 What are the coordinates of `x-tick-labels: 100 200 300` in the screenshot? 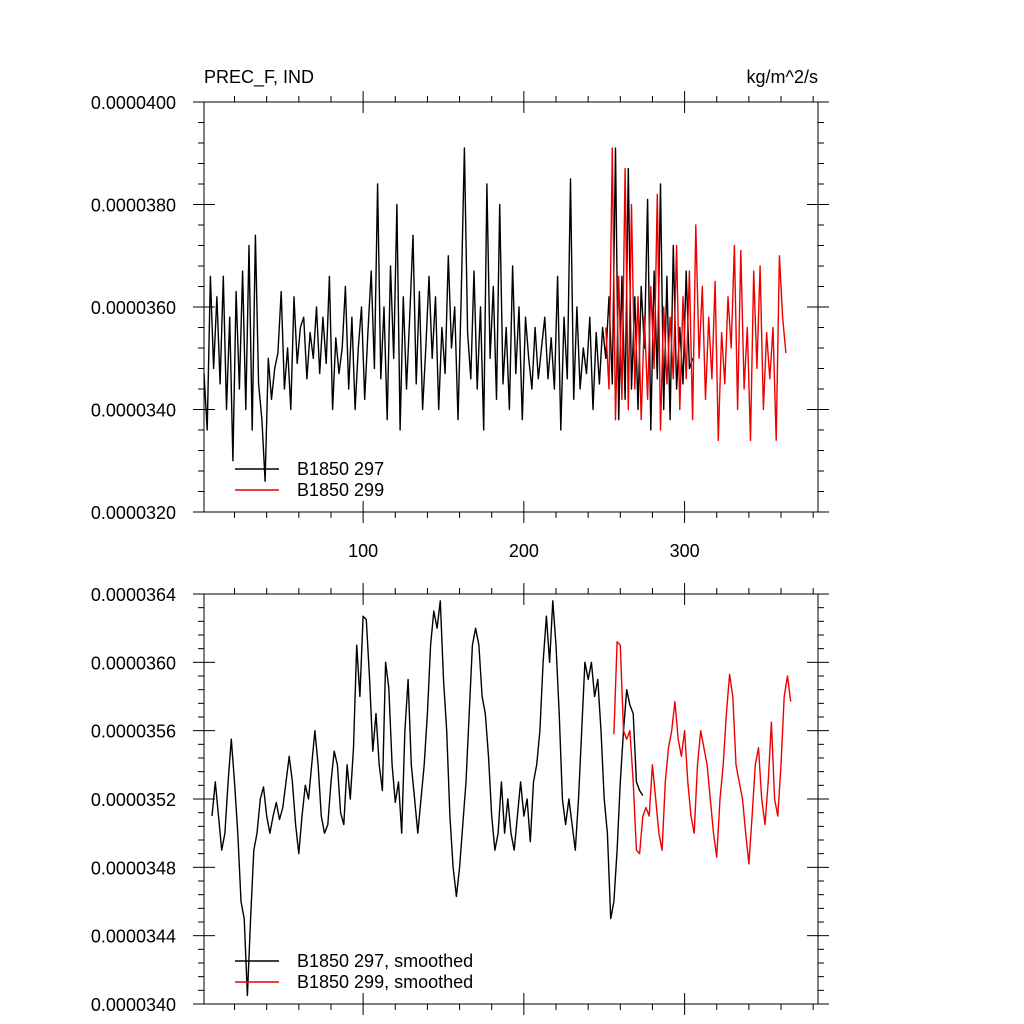 It's located at (524, 551).